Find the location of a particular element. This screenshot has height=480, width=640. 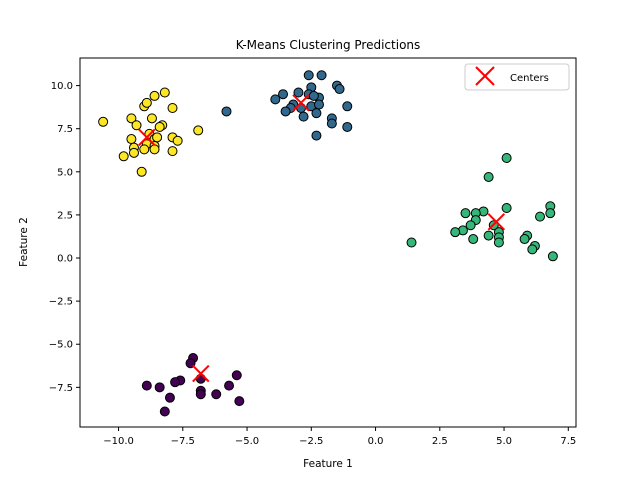

legend-marker-x-icon is located at coordinates (485, 76).